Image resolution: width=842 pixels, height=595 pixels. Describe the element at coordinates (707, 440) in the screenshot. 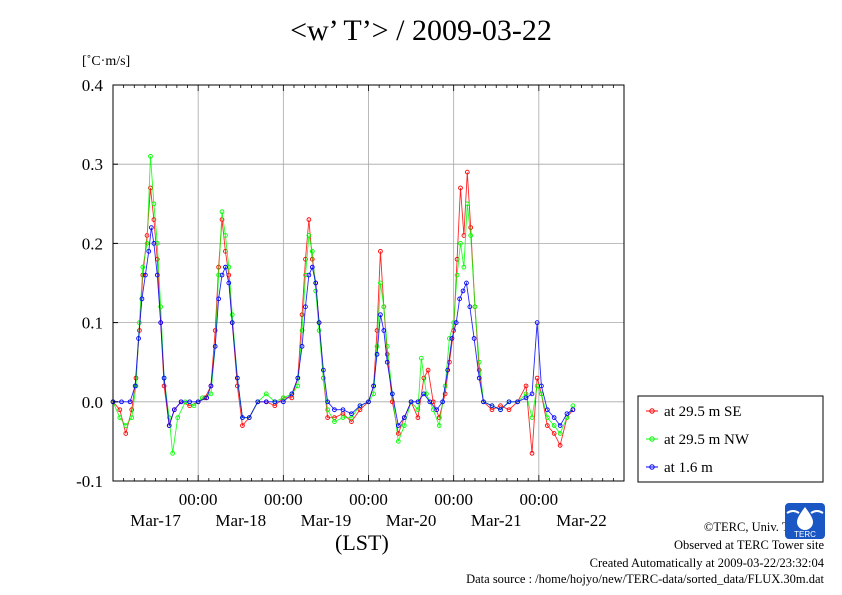

I see `legend-label: at 29.5 m NW` at that location.